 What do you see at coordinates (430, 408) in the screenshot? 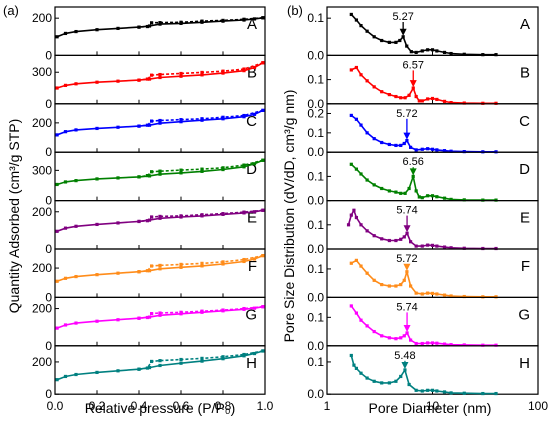
I see `panel-b-xlabel: Pore Diameter (nm)` at bounding box center [430, 408].